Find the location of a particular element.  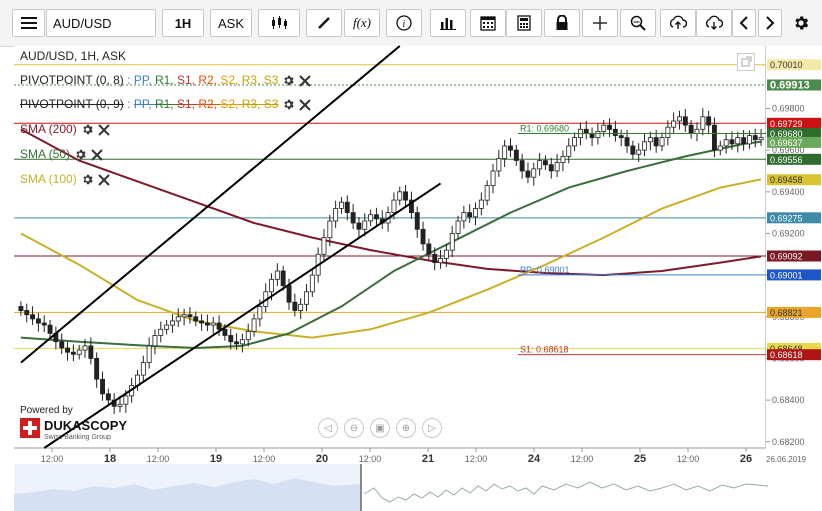

bar-chart-icon is located at coordinates (448, 23).